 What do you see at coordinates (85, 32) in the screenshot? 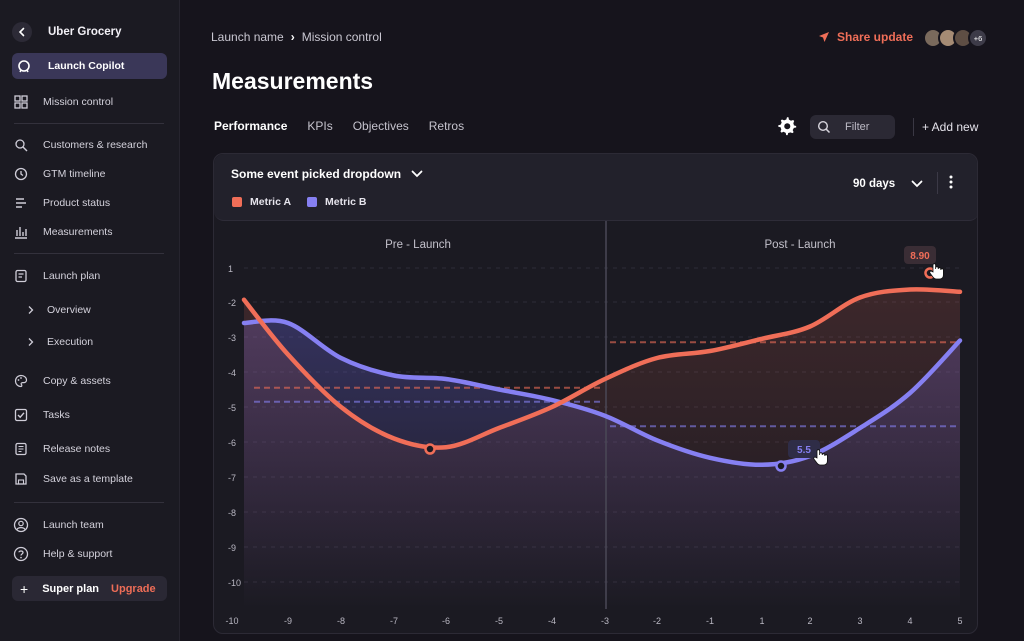
I see `workspace-name: Uber Grocery` at bounding box center [85, 32].